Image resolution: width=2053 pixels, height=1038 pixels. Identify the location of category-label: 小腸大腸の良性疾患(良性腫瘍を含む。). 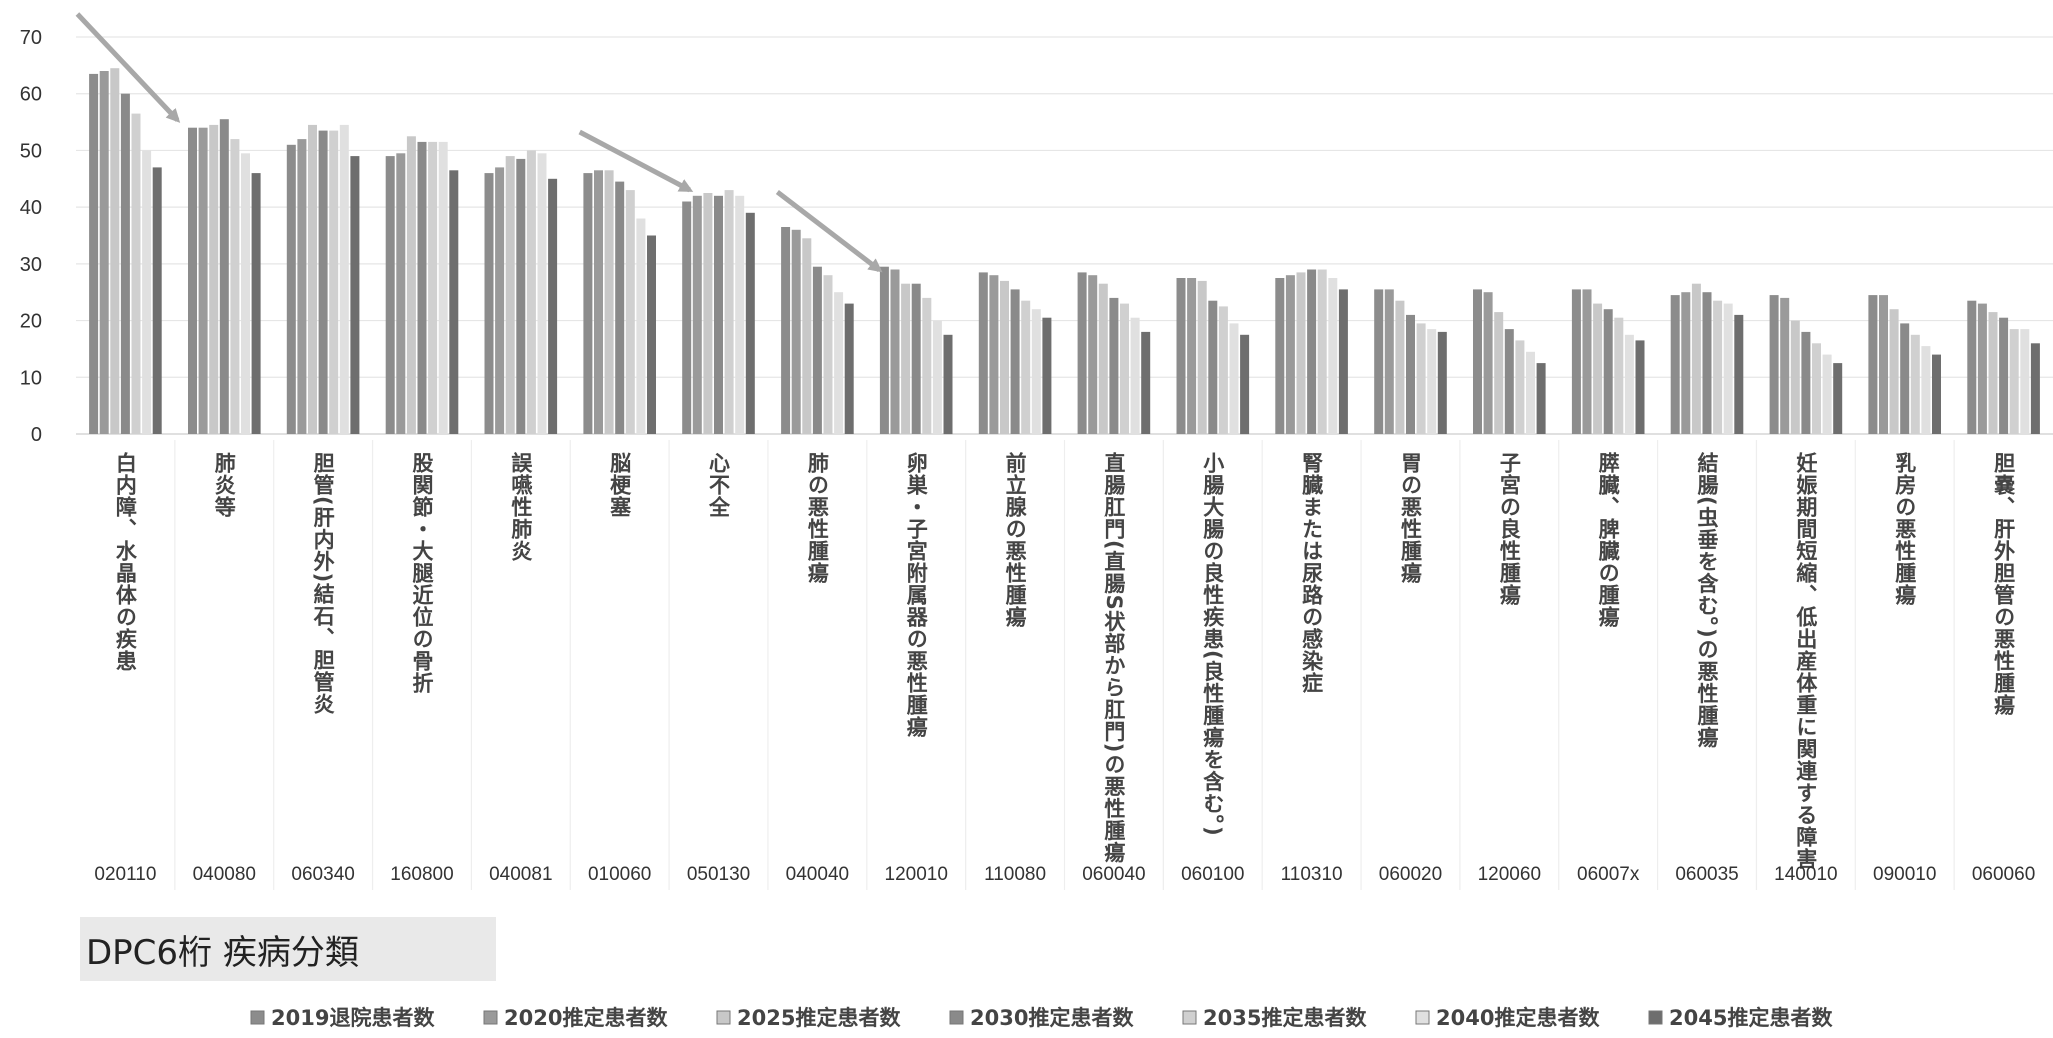
(1213, 644).